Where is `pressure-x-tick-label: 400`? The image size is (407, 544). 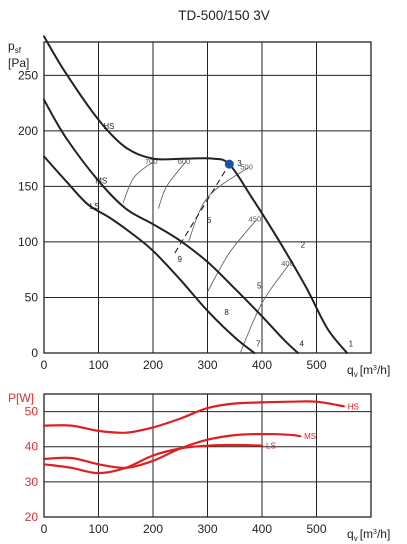 pressure-x-tick-label: 400 is located at coordinates (262, 365).